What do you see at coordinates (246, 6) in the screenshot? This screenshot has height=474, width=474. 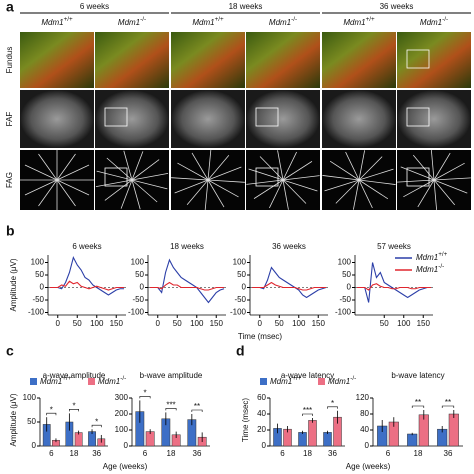 I see `age-header: 18 weeks` at bounding box center [246, 6].